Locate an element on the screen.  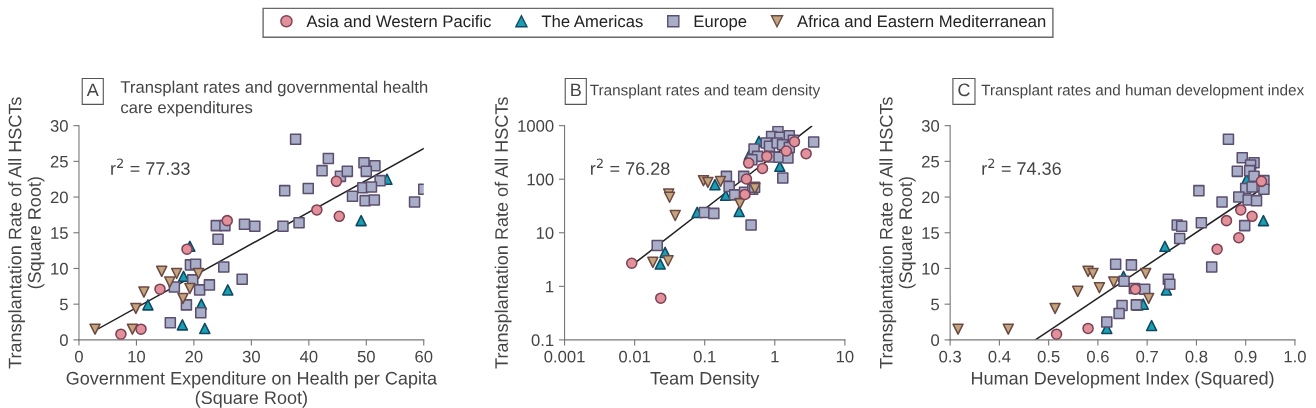
legend-label: The Americas is located at coordinates (592, 21).